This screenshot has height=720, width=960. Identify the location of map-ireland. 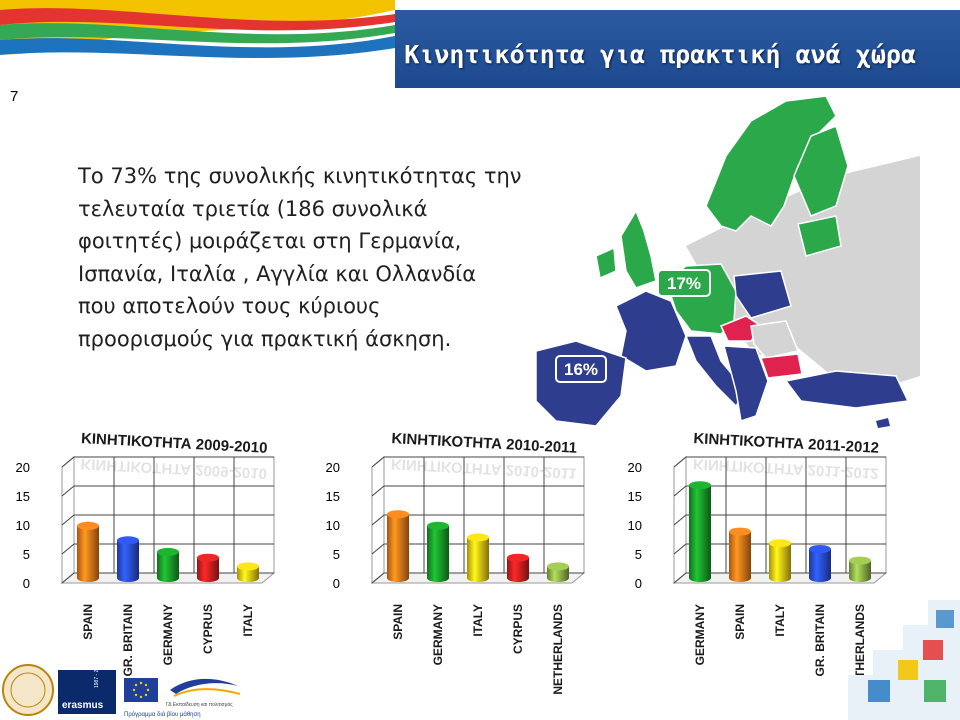
(606, 263).